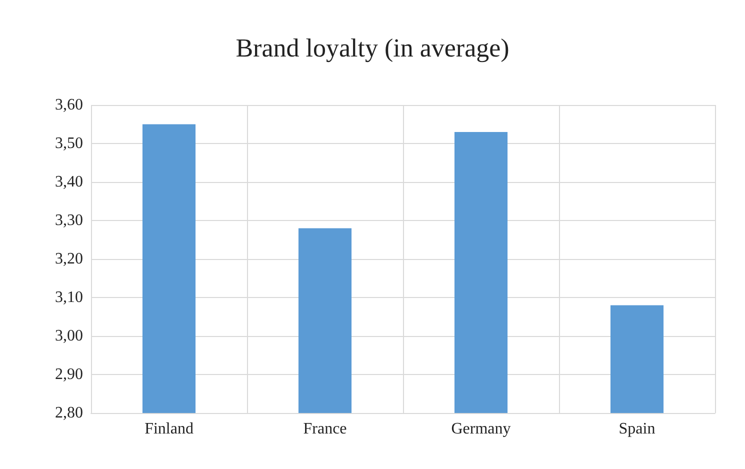 The image size is (745, 469). Describe the element at coordinates (637, 429) in the screenshot. I see `x-tick-label: Spain` at that location.